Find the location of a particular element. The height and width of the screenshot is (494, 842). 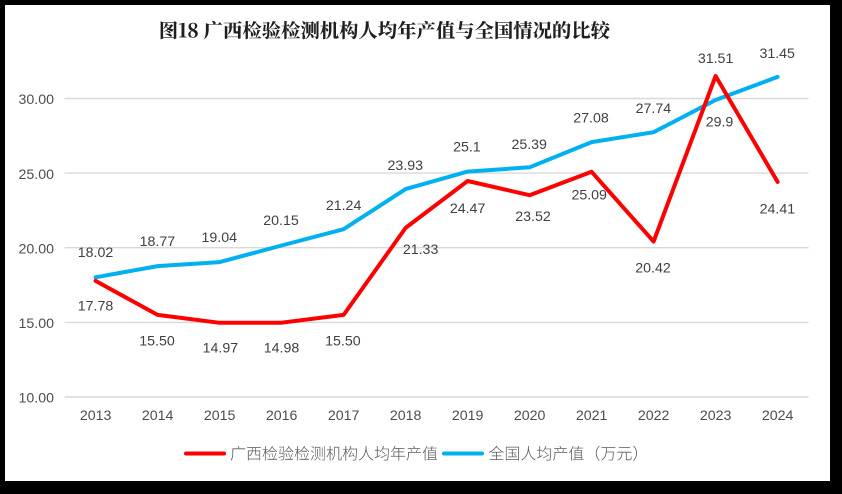

svg-text: 20.00 is located at coordinates (36, 249).